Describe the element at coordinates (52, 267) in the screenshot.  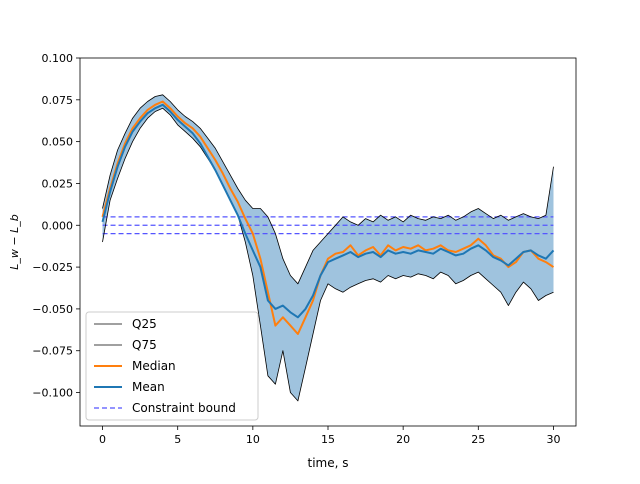
I see `y-tick-label: −0.025` at that location.